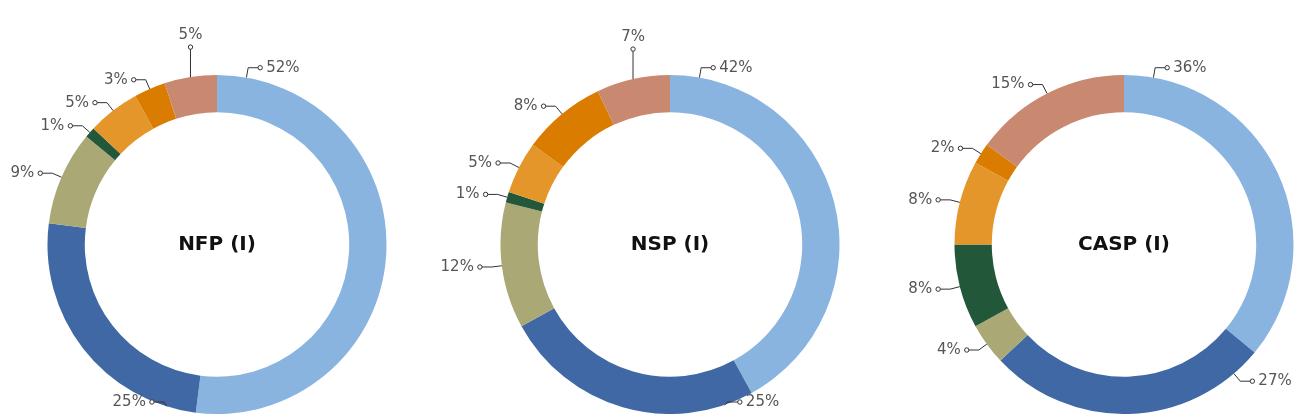 The image size is (1306, 414). I want to click on data-label: 27%, so click(1275, 380).